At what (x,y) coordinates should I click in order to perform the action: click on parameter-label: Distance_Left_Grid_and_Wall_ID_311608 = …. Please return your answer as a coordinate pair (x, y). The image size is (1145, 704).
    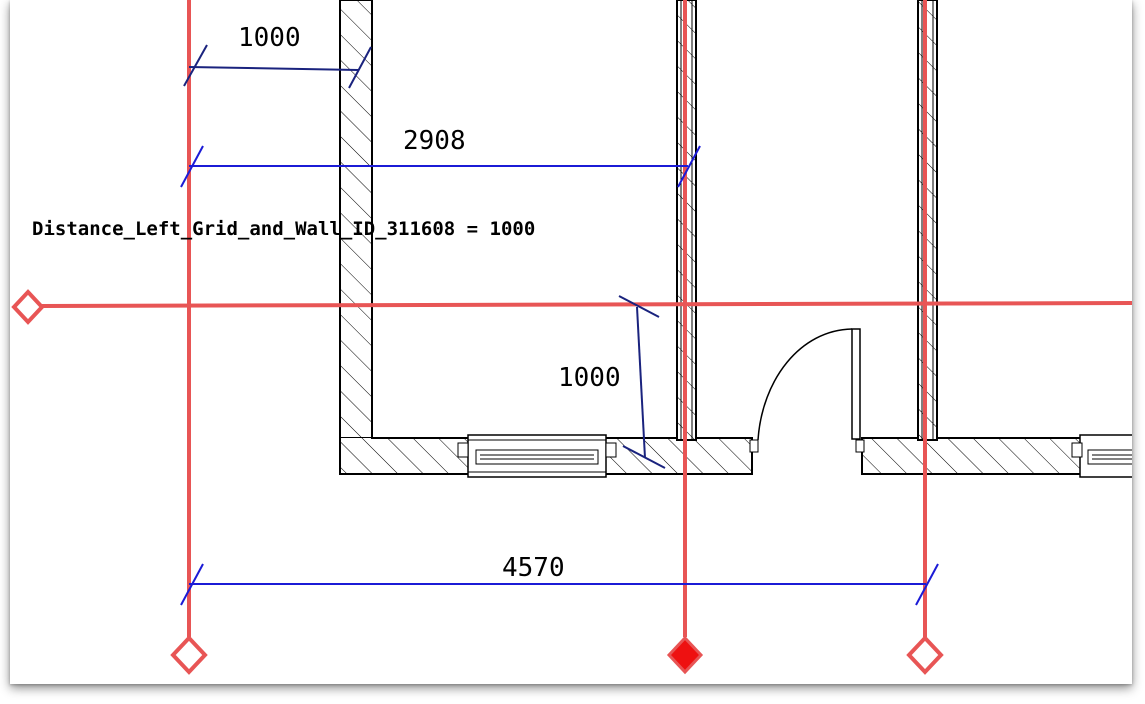
    Looking at the image, I should click on (283, 229).